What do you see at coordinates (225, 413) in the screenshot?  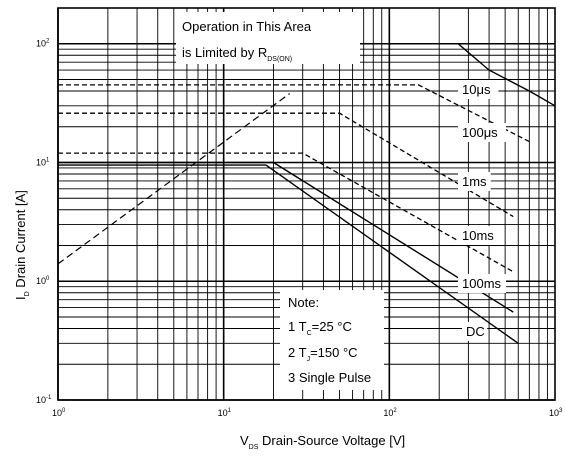 I see `x-tick-label: 101` at bounding box center [225, 413].